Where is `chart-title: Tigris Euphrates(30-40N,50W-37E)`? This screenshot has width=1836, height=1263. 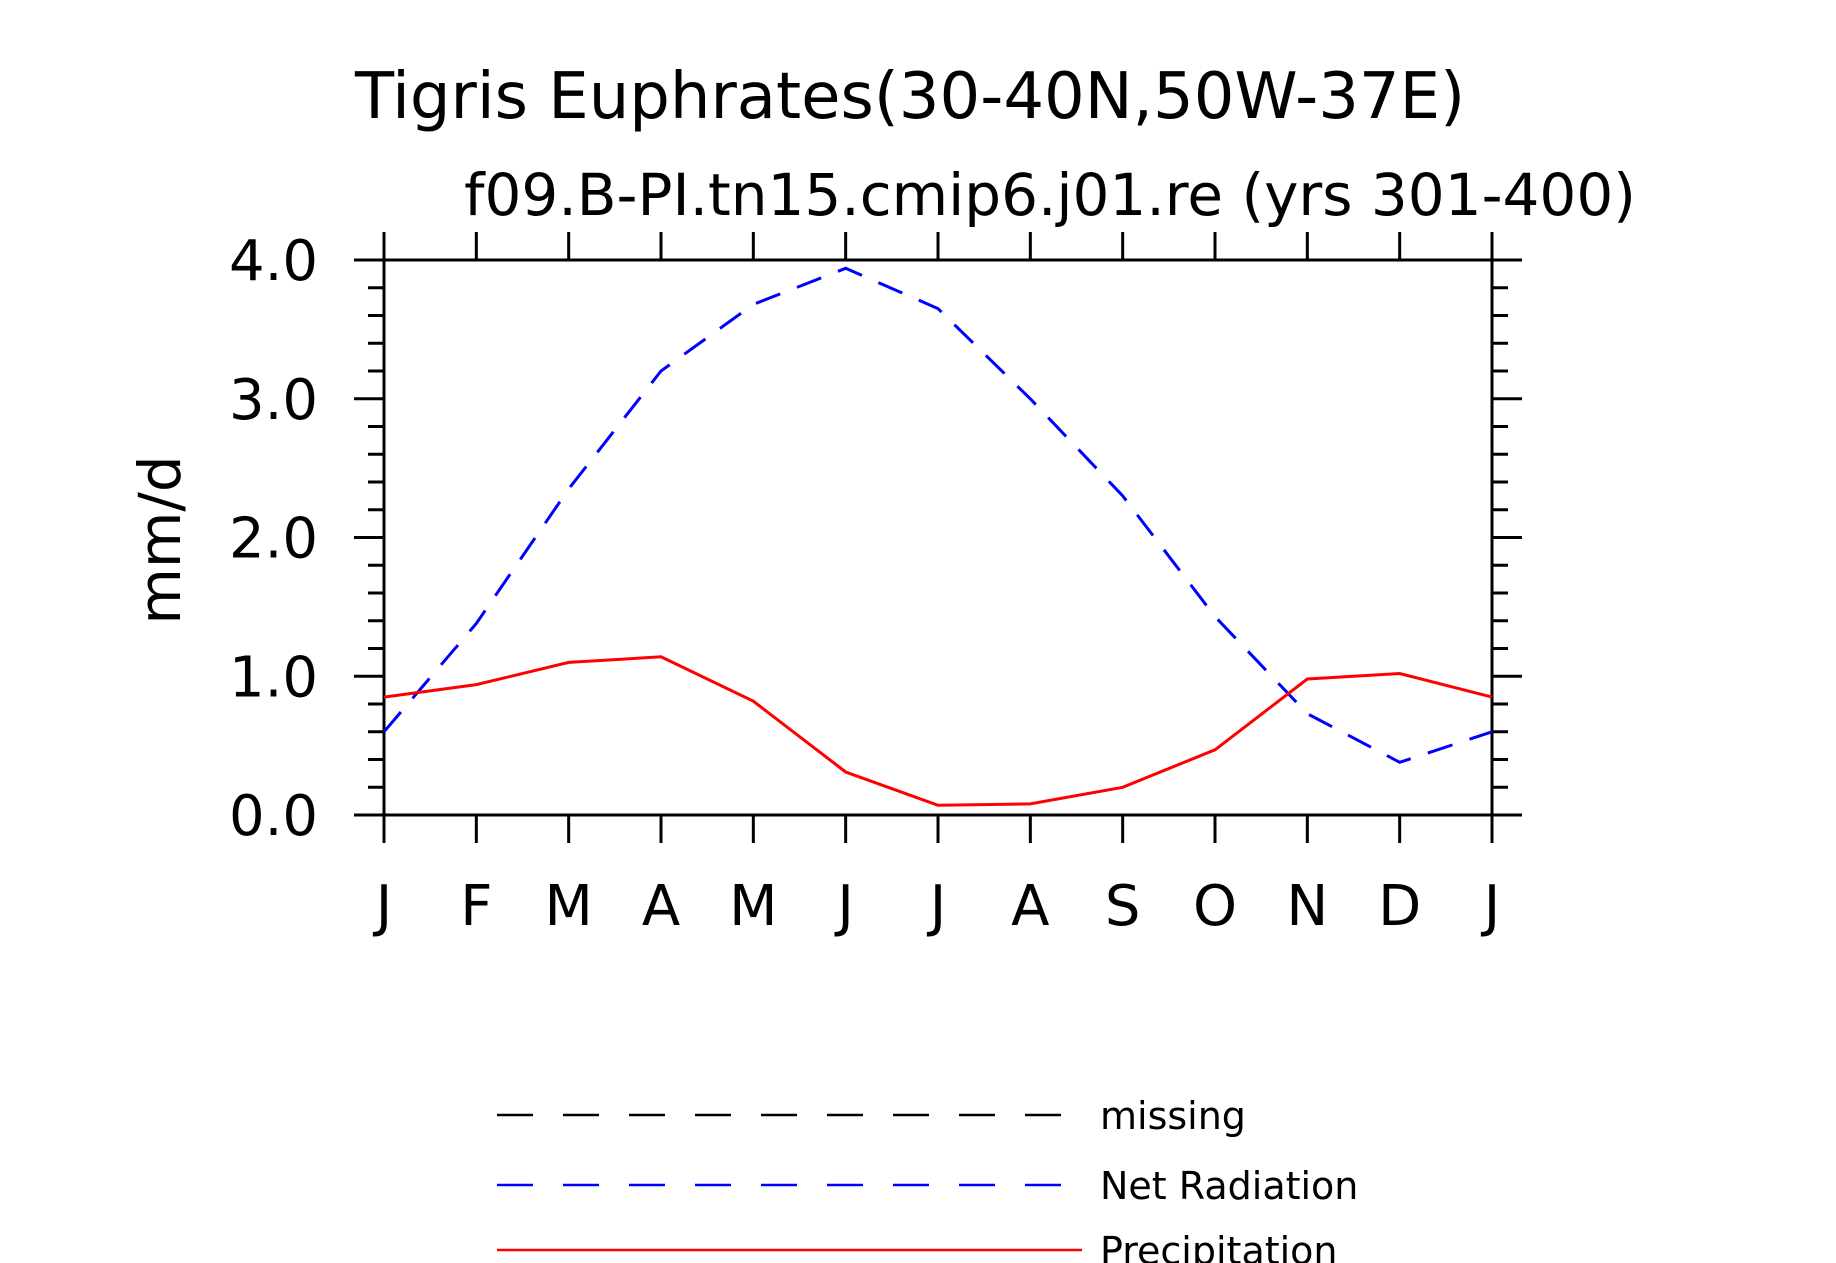
chart-title: Tigris Euphrates(30-40N,50W-37E) is located at coordinates (909, 97).